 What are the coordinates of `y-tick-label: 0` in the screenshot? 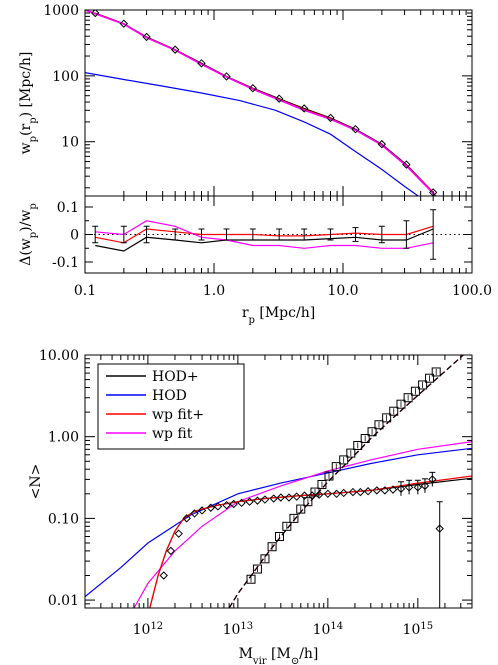 It's located at (74, 236).